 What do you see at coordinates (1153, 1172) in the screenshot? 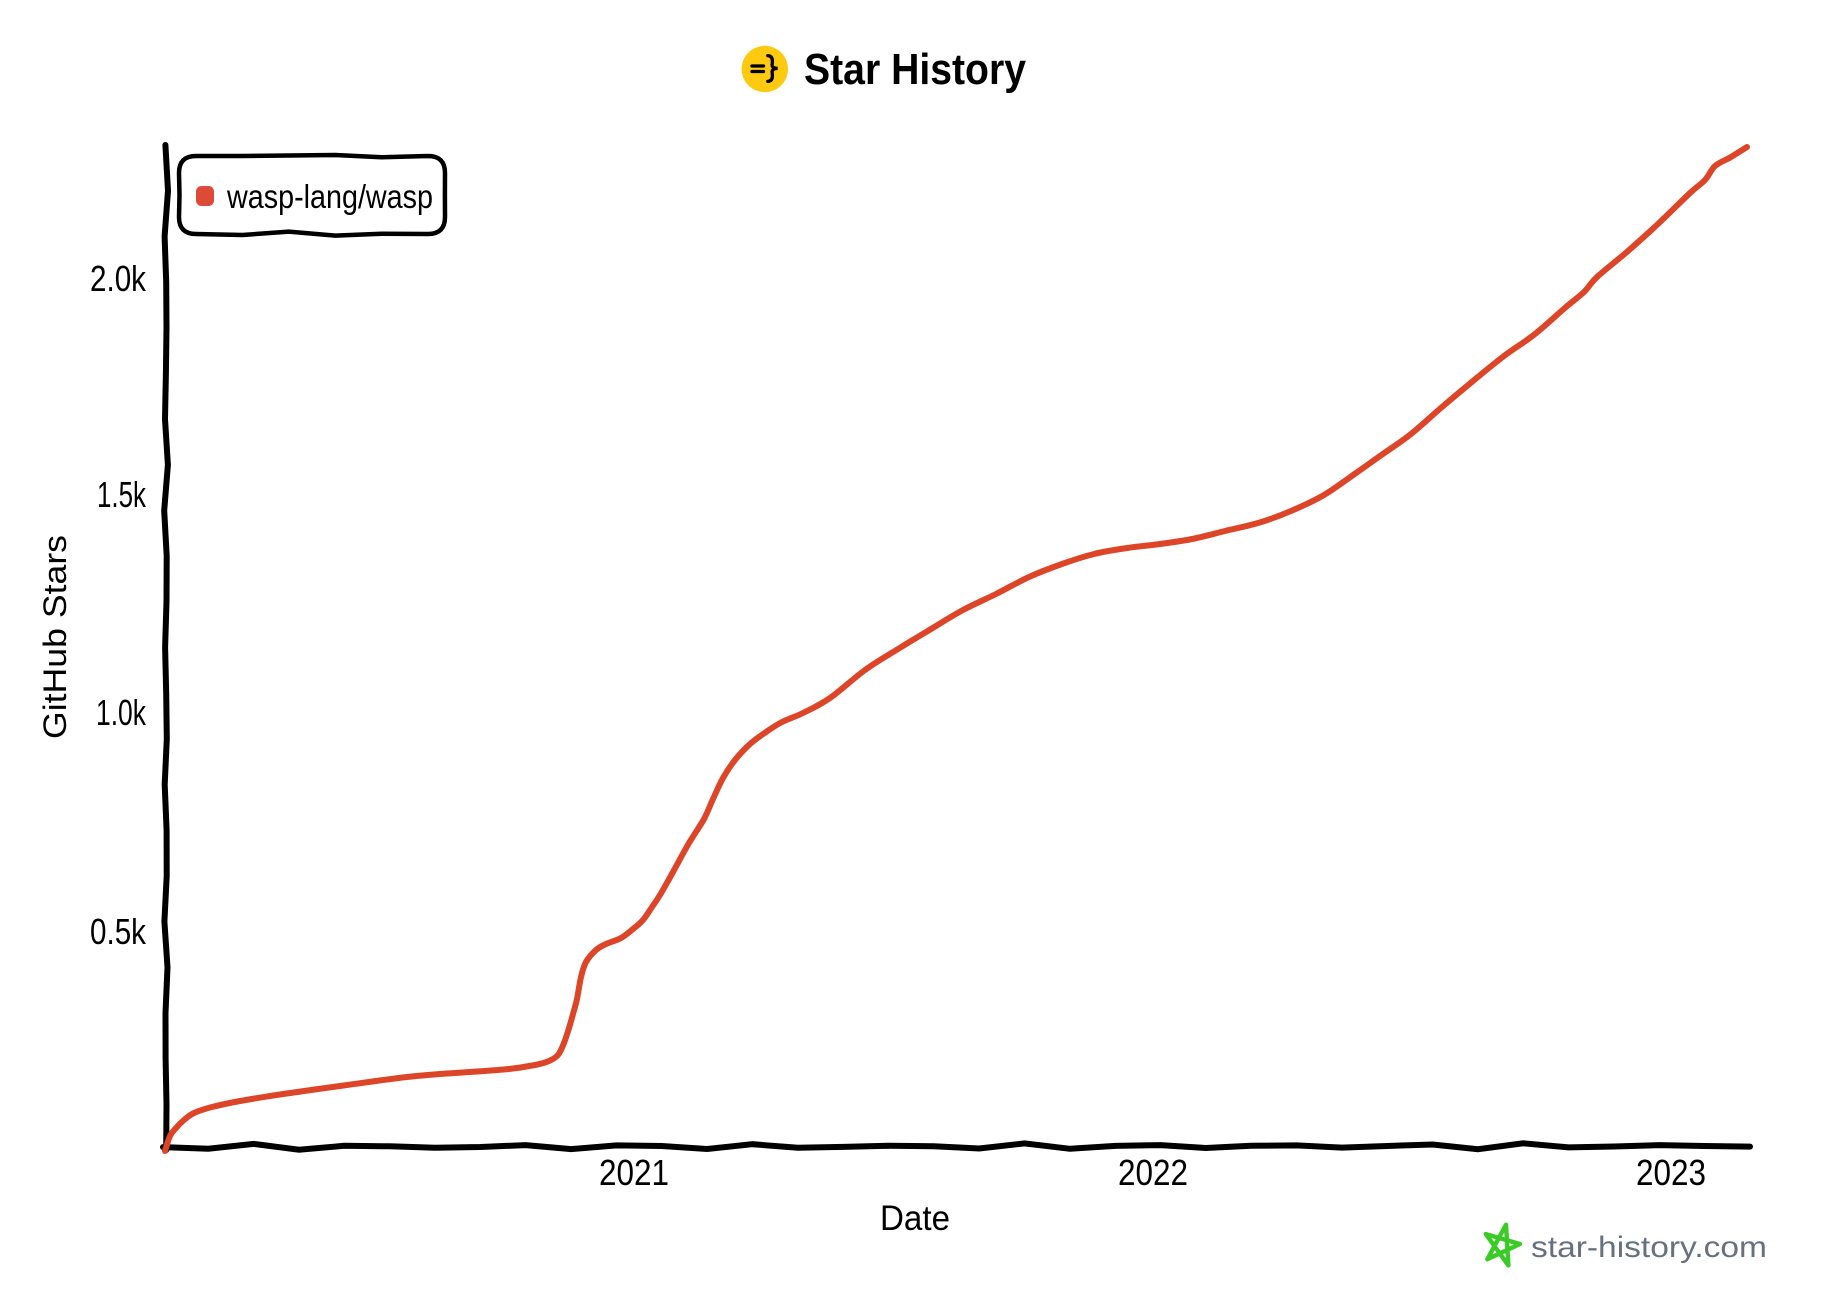
I see `svg-text: 2022` at bounding box center [1153, 1172].